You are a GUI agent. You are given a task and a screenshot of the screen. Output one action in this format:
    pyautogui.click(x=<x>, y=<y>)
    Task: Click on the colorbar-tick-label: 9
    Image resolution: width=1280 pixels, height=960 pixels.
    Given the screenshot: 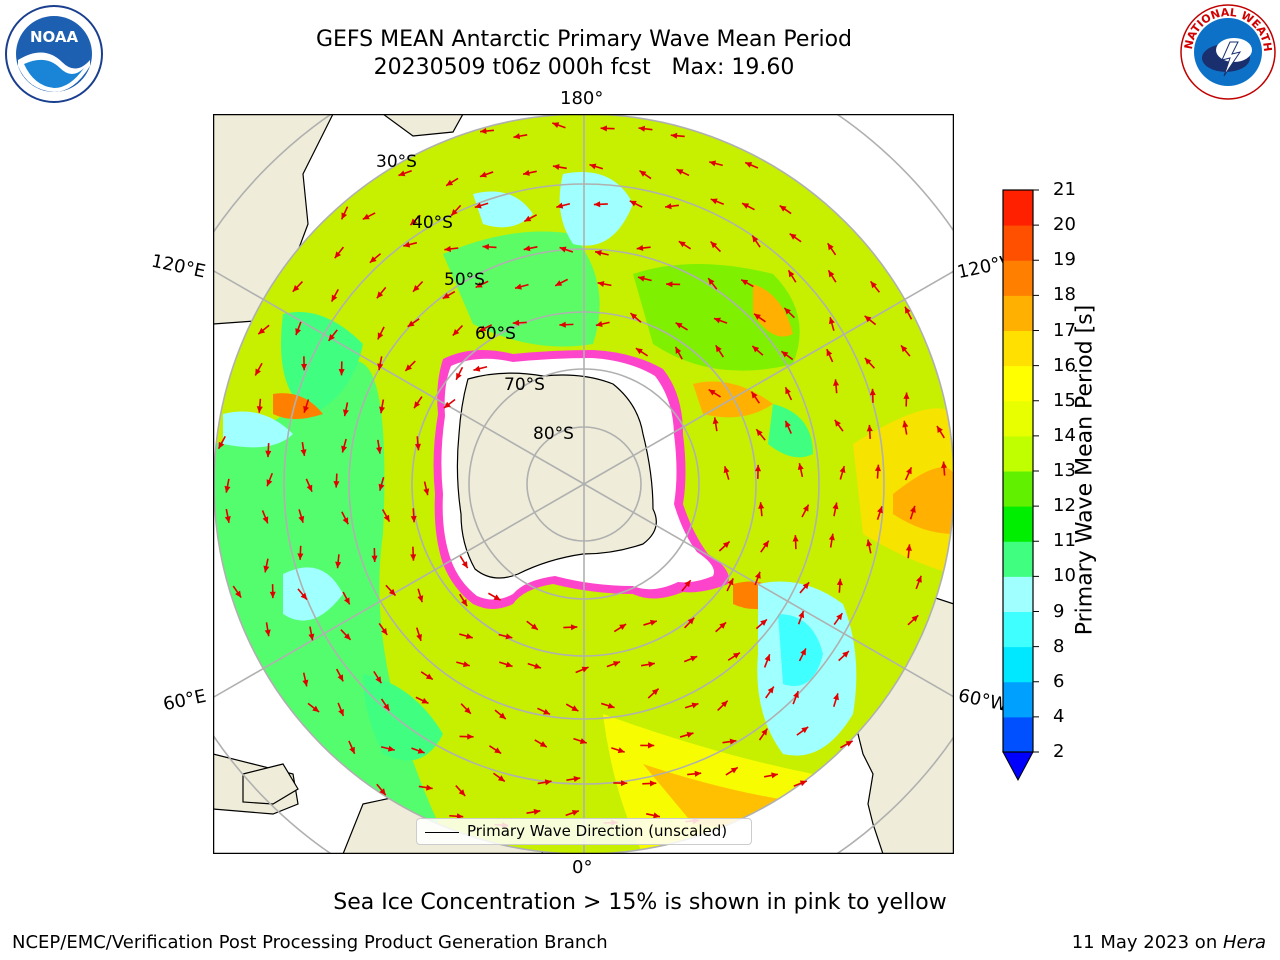 What is the action you would take?
    pyautogui.click(x=1059, y=611)
    